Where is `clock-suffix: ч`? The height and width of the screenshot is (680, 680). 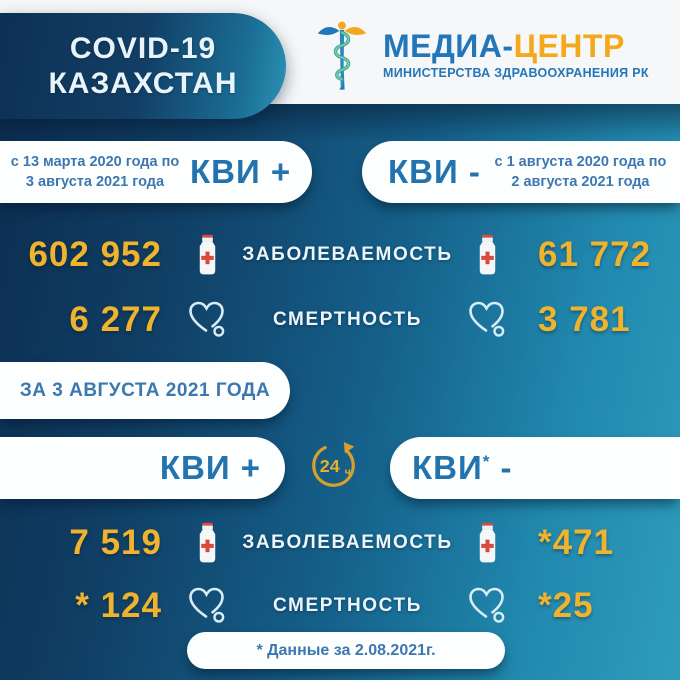 clock-suffix: ч is located at coordinates (348, 472).